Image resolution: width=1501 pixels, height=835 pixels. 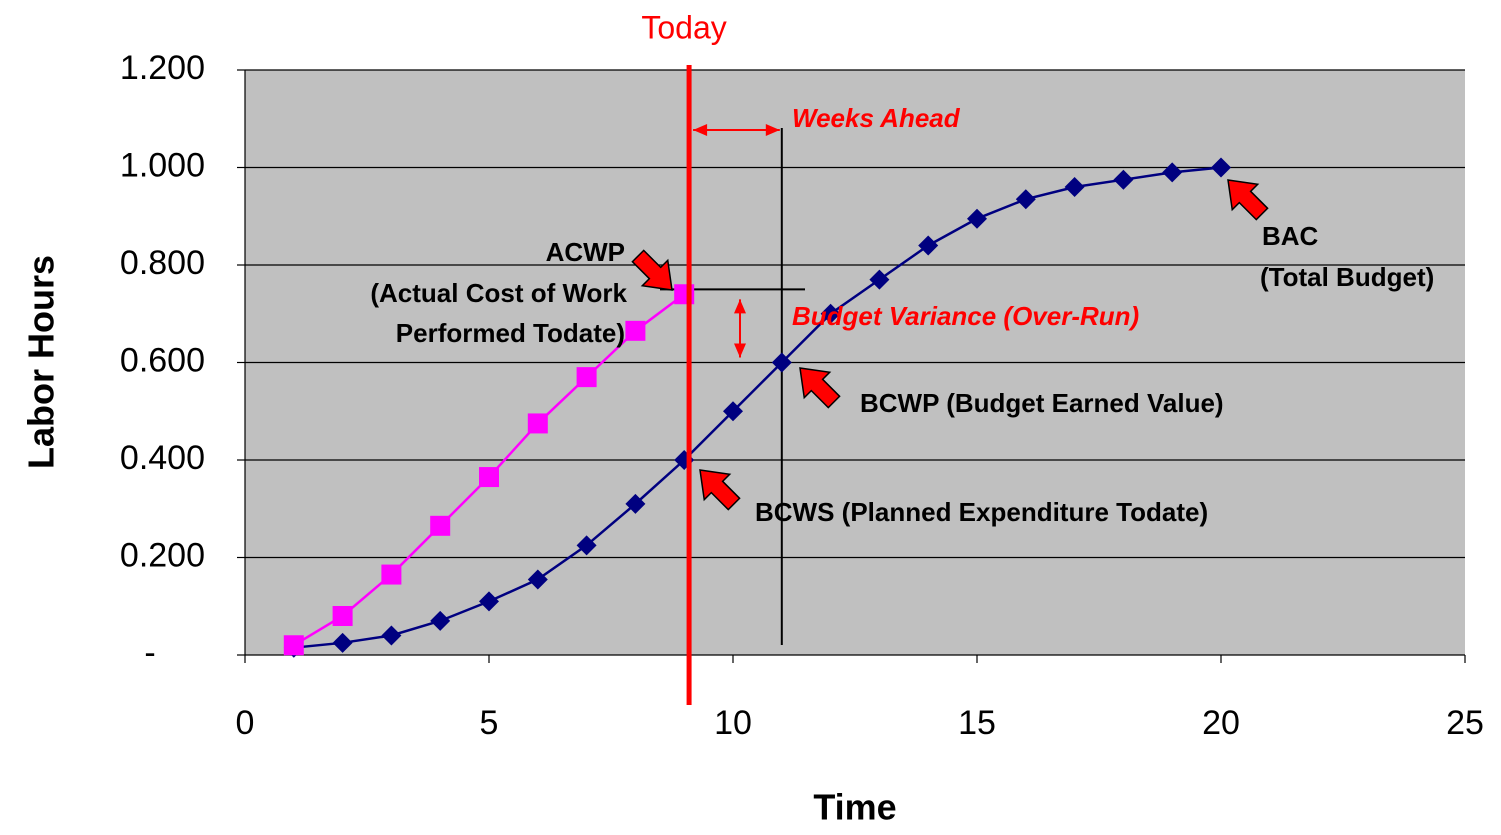 I want to click on y-tick-label: 0.400, so click(x=162, y=458).